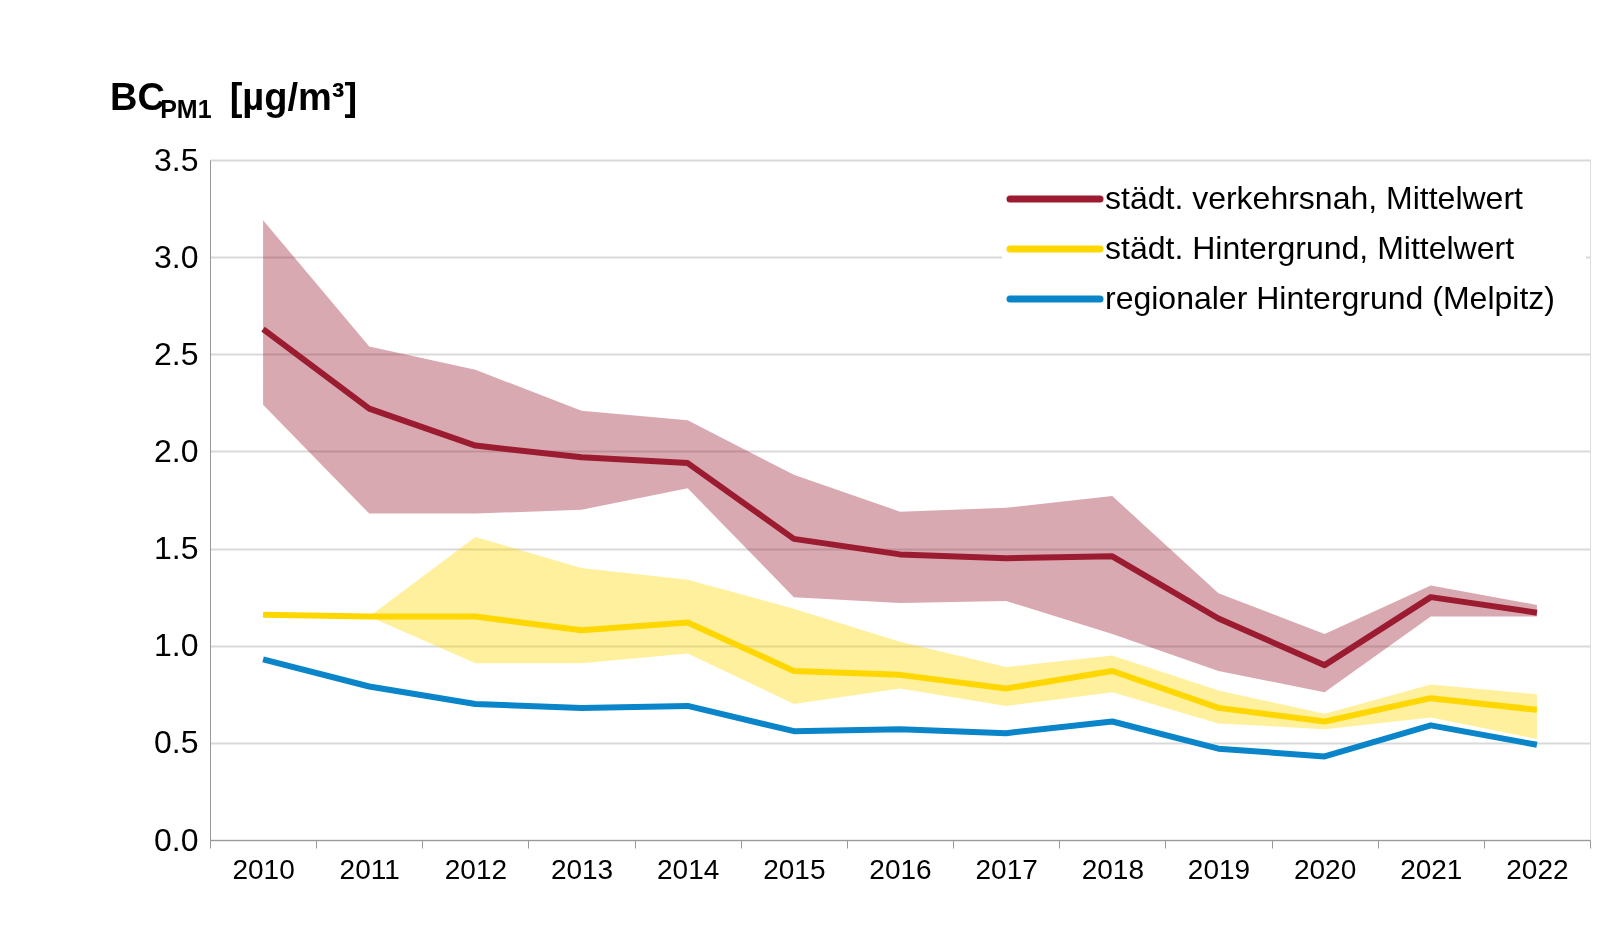 The width and height of the screenshot is (1613, 940). What do you see at coordinates (1219, 869) in the screenshot?
I see `x-tick-label: 2019` at bounding box center [1219, 869].